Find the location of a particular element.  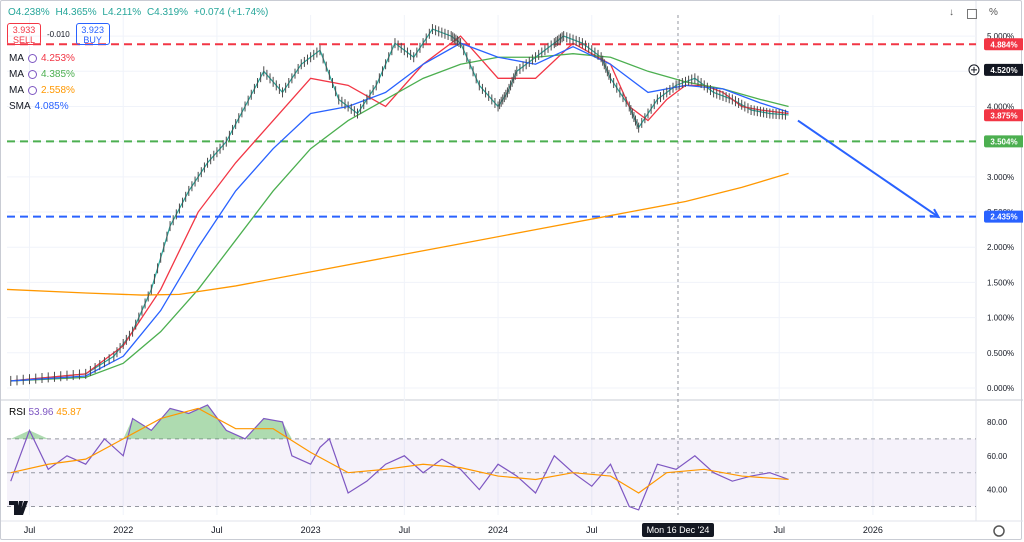

settings-icon is located at coordinates (999, 531).